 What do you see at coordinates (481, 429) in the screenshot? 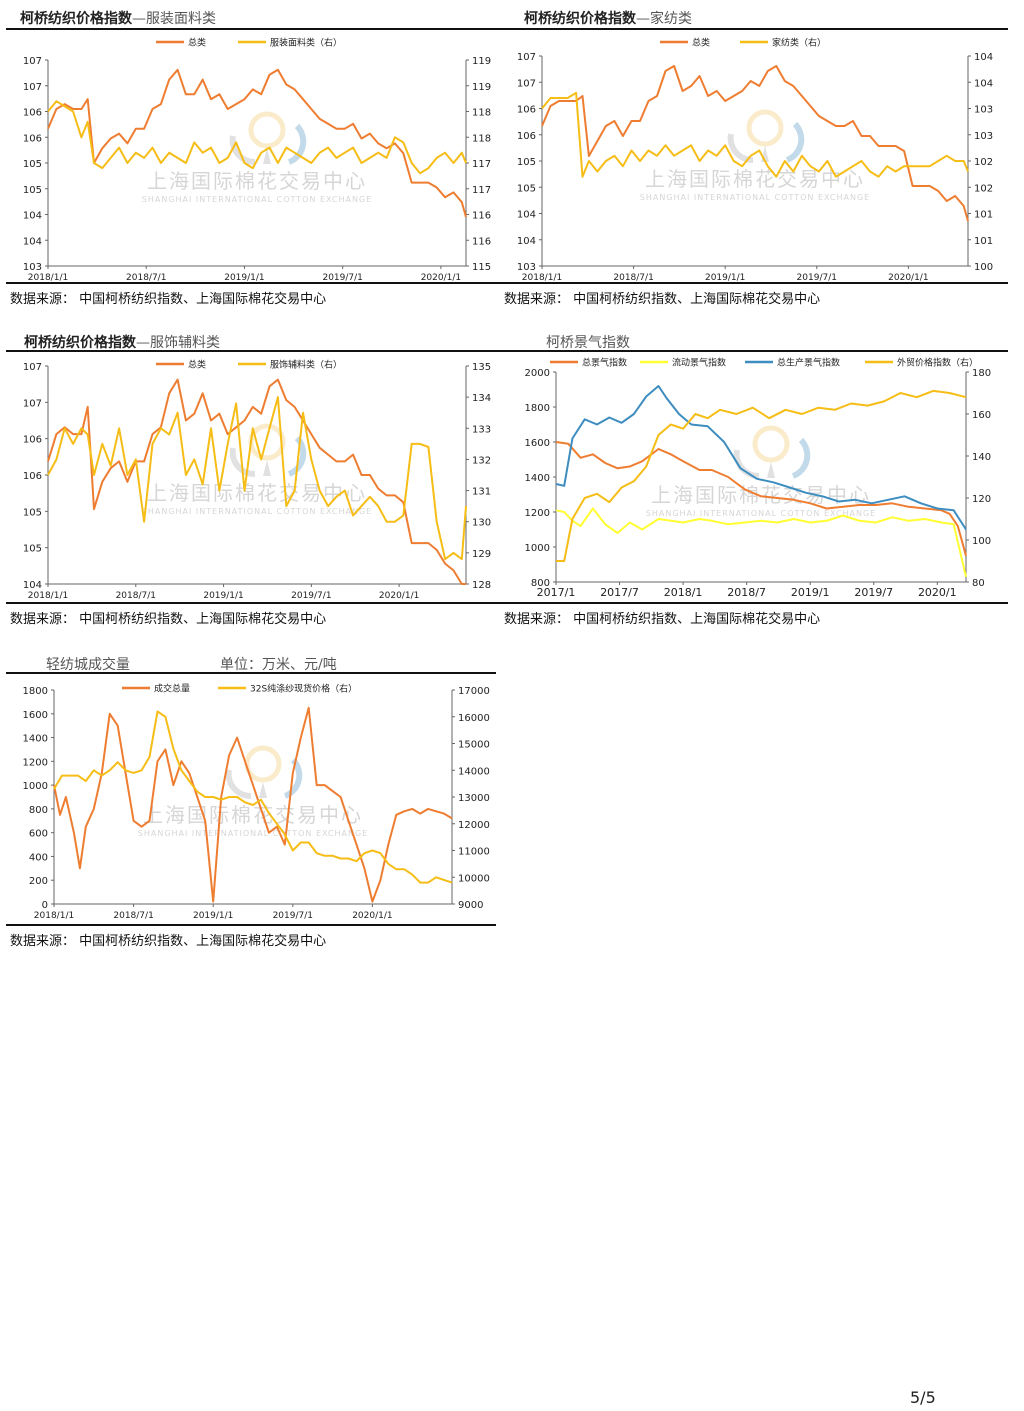
I see `y-right-tick-label: 133` at bounding box center [481, 429].